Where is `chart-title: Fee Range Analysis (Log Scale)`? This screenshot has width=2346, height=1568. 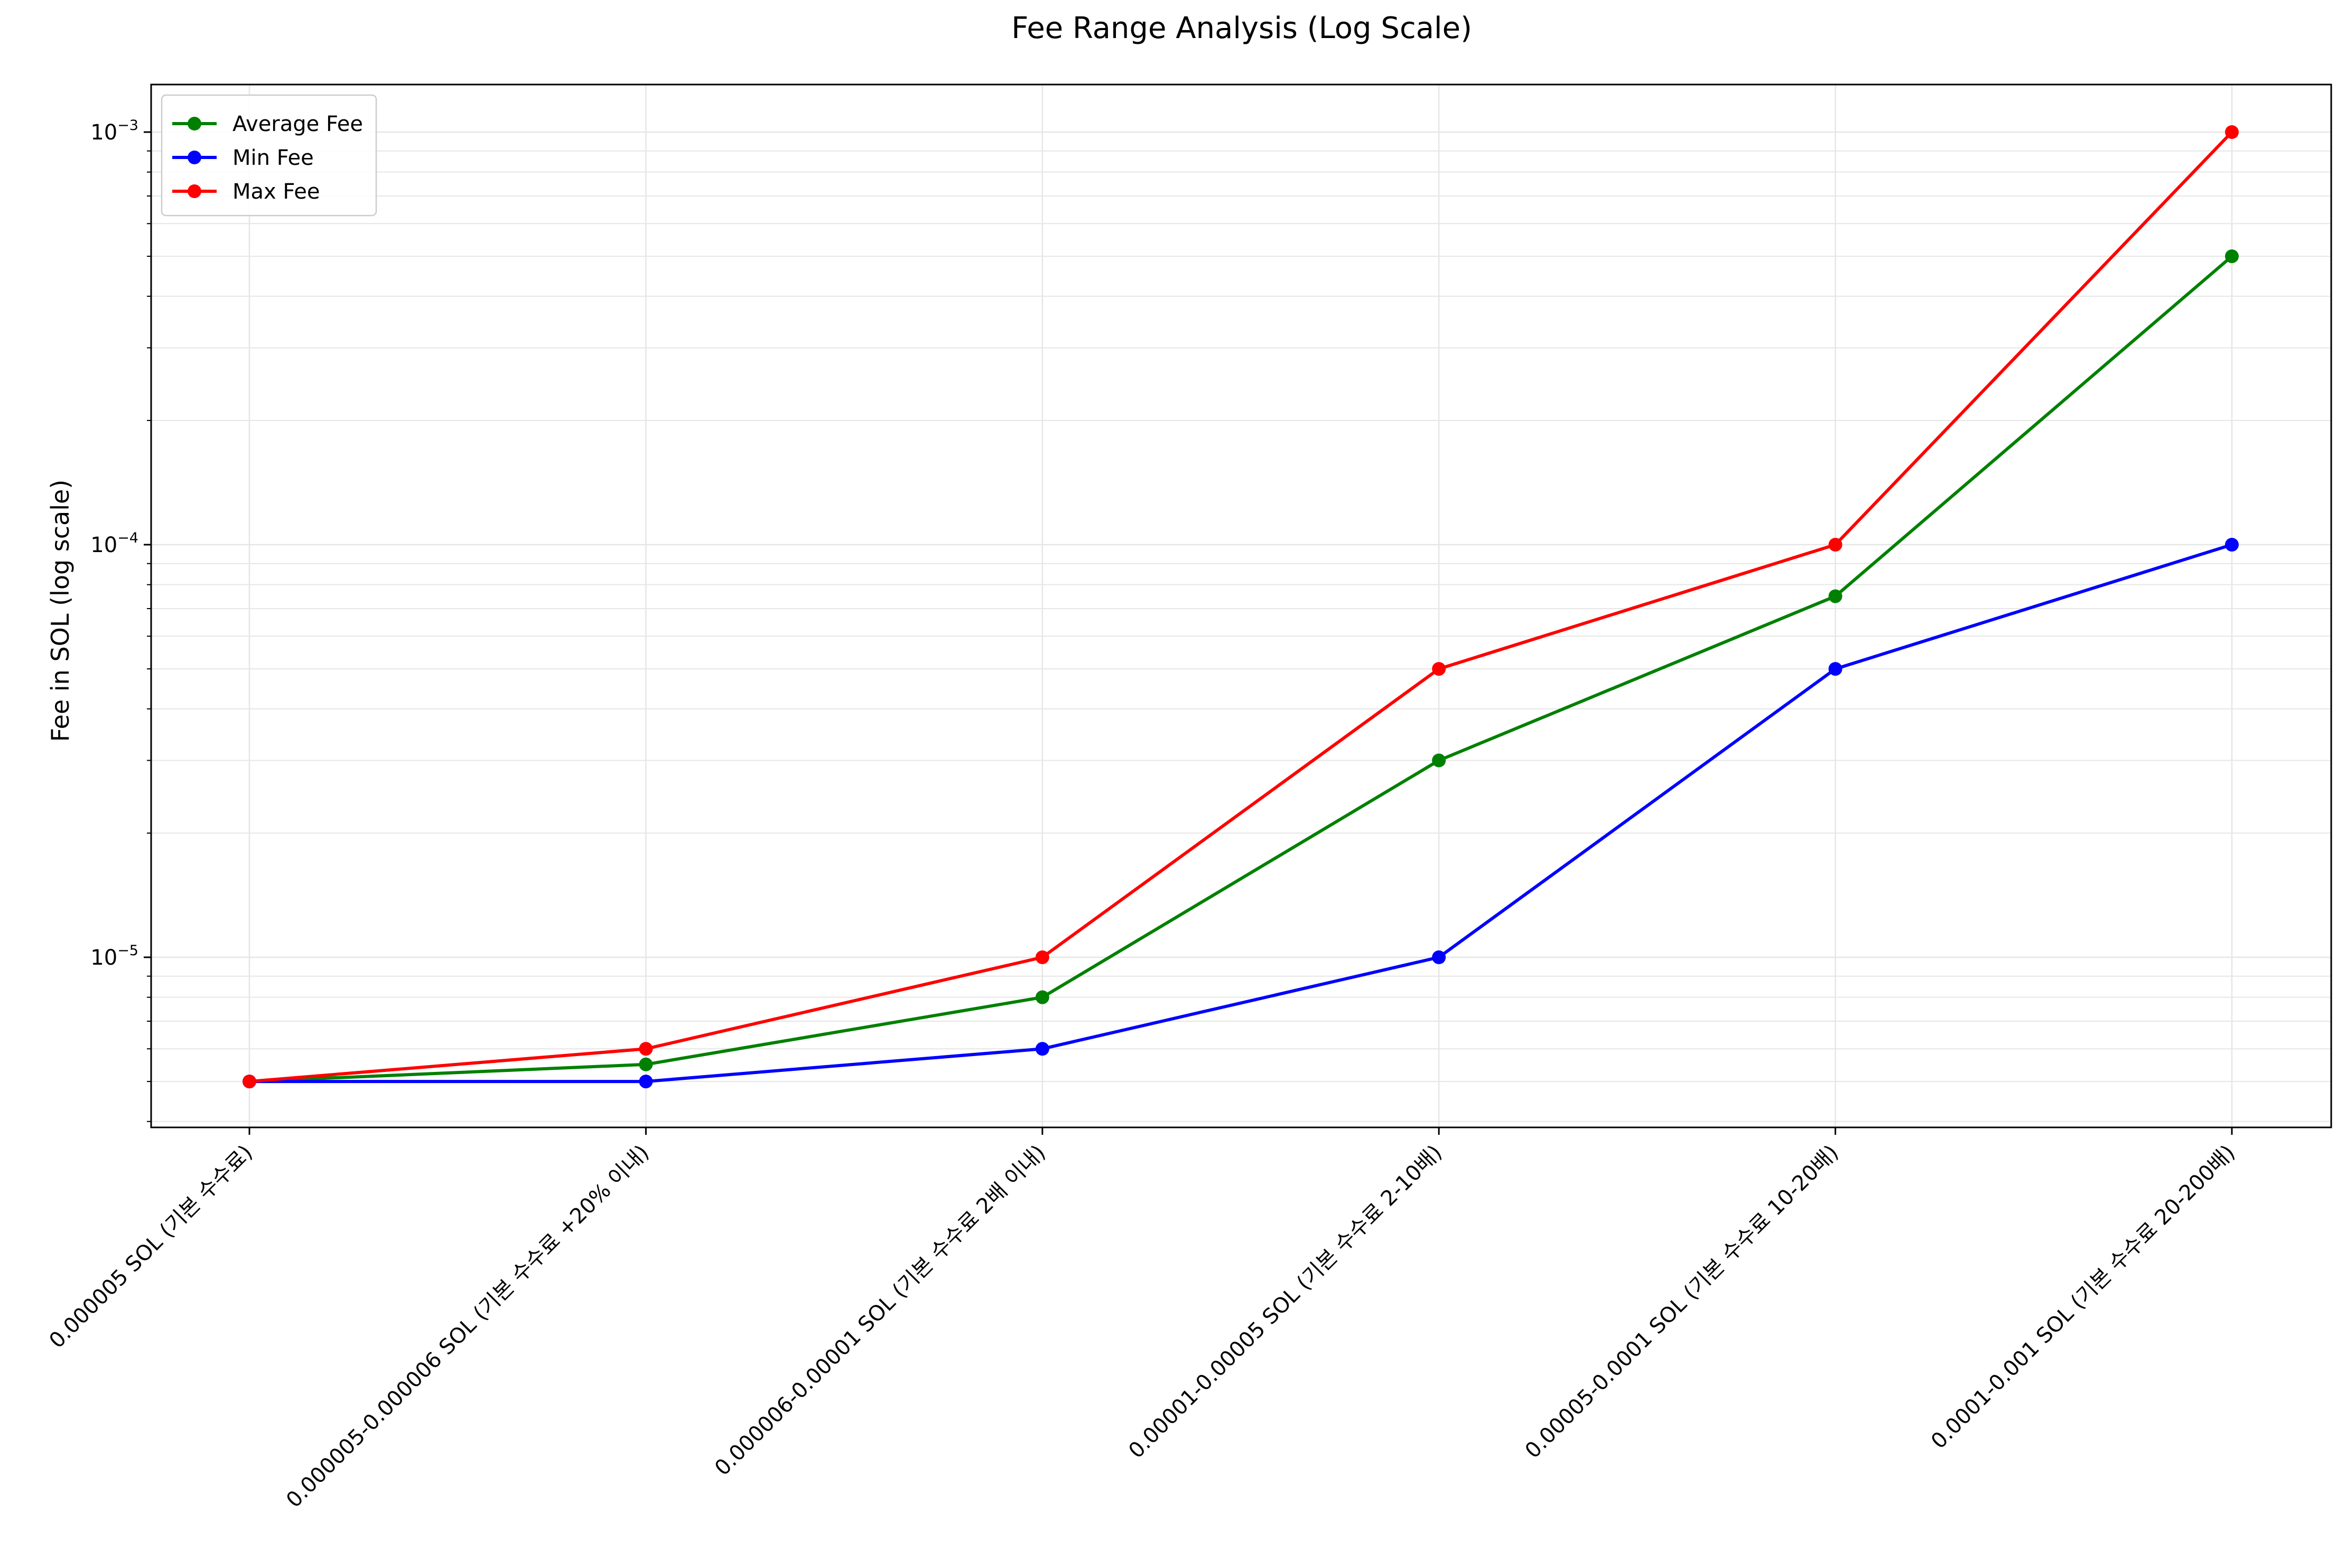 chart-title: Fee Range Analysis (Log Scale) is located at coordinates (1241, 28).